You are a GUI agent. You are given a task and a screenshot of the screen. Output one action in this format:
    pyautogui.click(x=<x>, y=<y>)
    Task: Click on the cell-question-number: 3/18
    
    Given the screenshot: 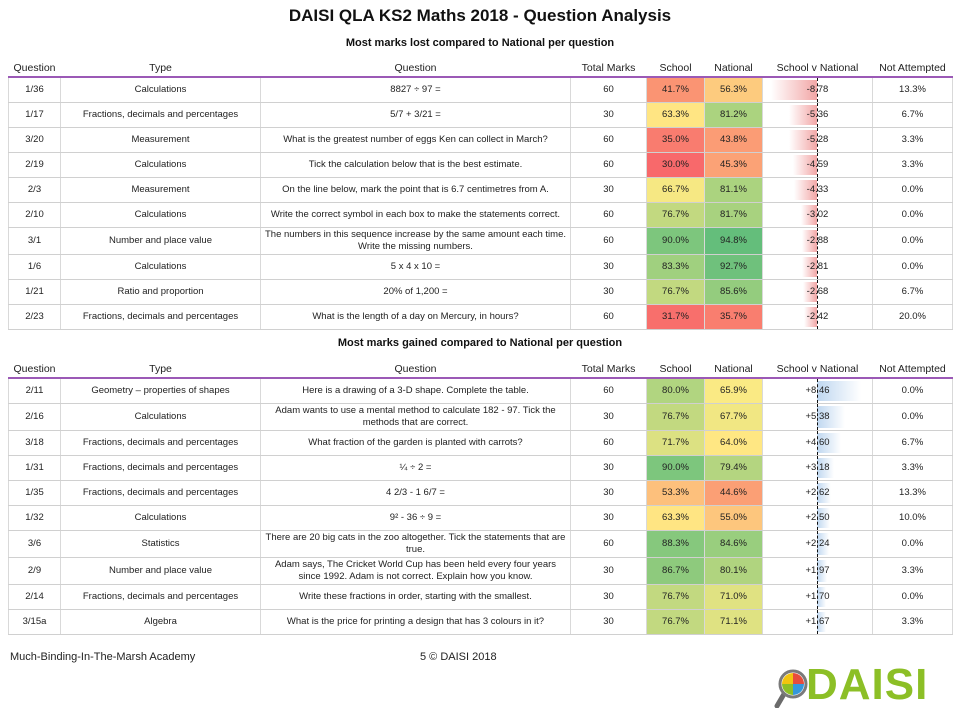 What is the action you would take?
    pyautogui.click(x=34, y=443)
    